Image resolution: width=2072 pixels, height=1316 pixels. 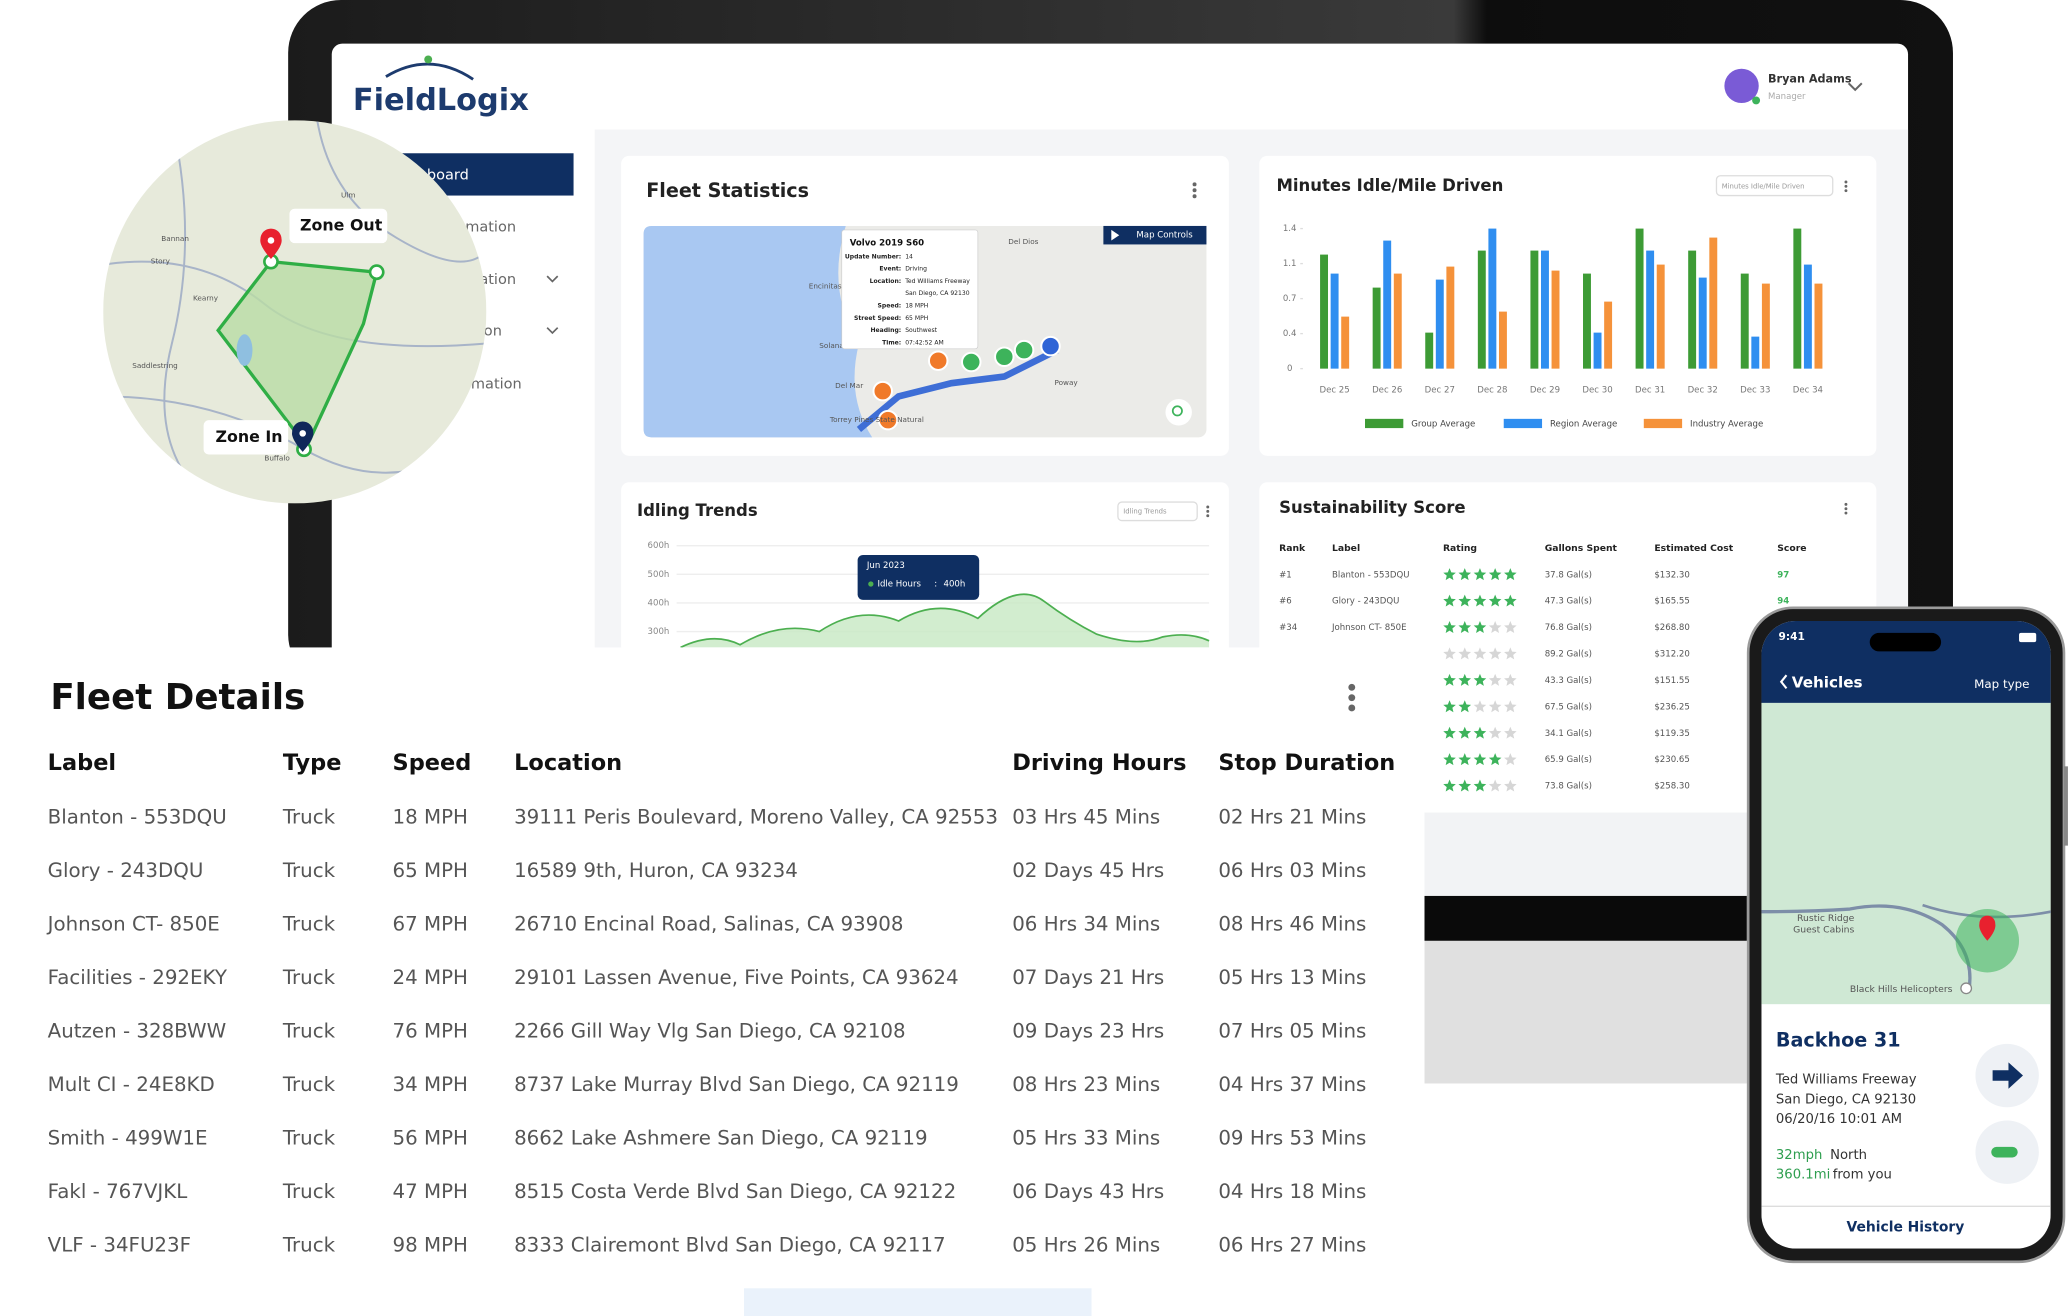 I want to click on zoom-icon, so click(x=1177, y=411).